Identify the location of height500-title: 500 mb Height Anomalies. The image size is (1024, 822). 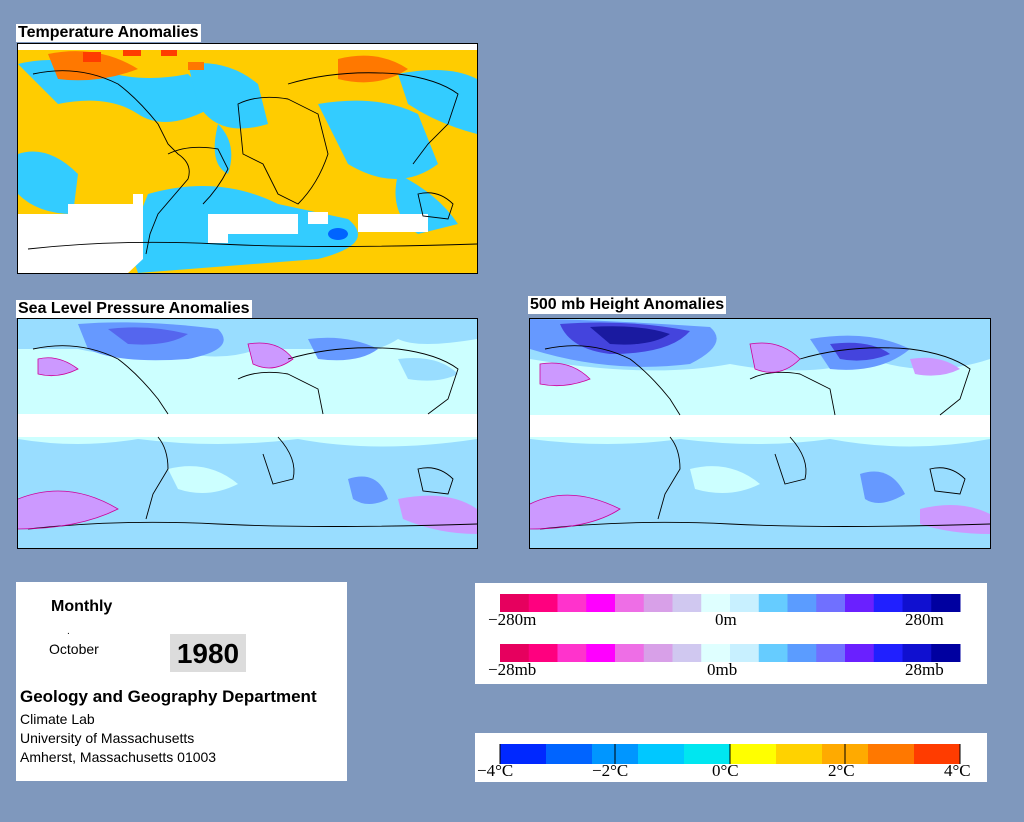
(627, 305).